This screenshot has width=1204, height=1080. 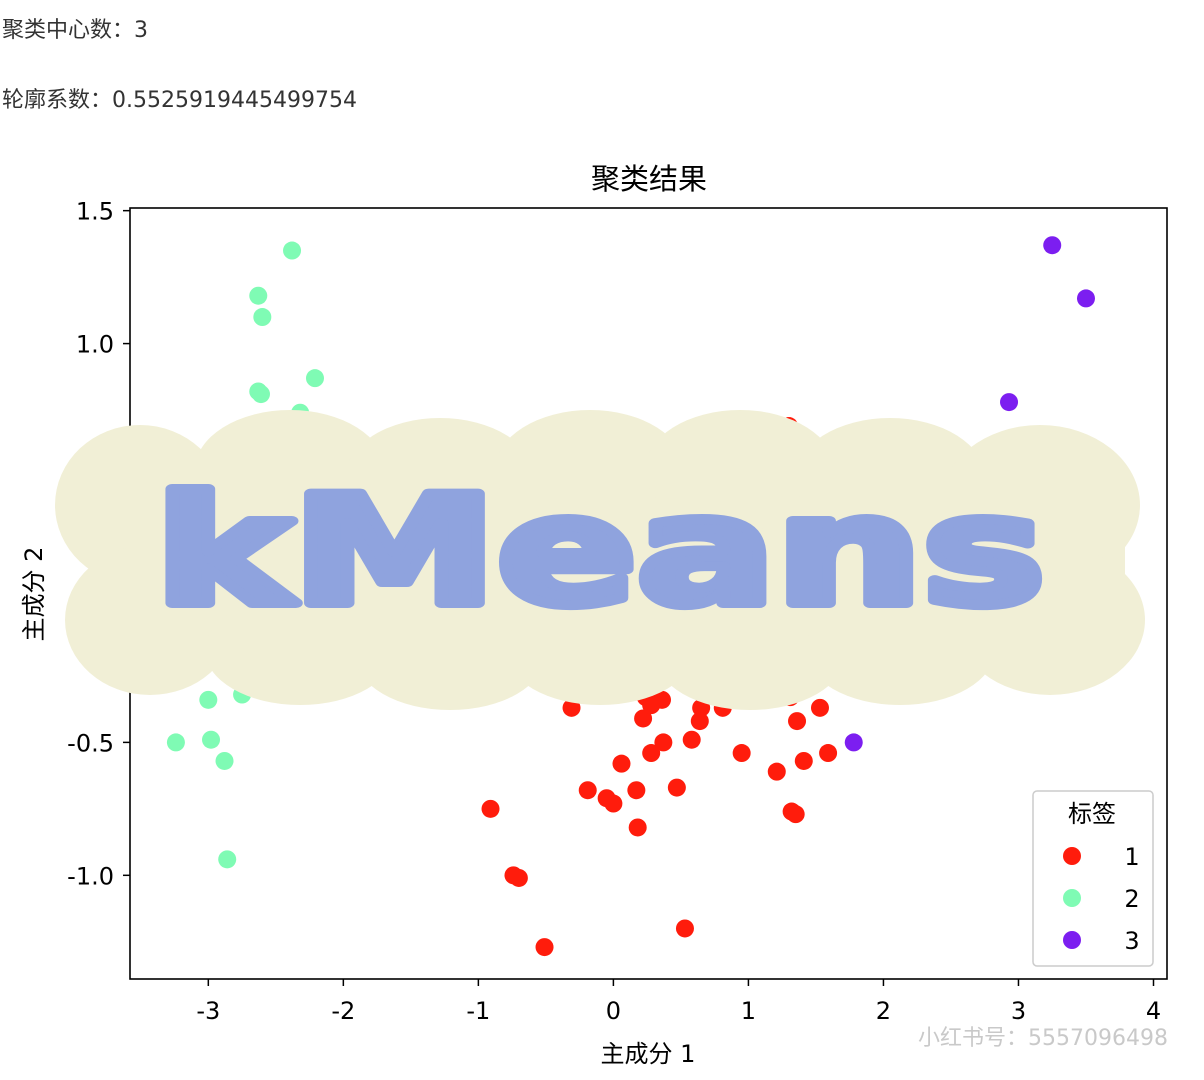 I want to click on legend-label-1: 1, so click(x=1131, y=857).